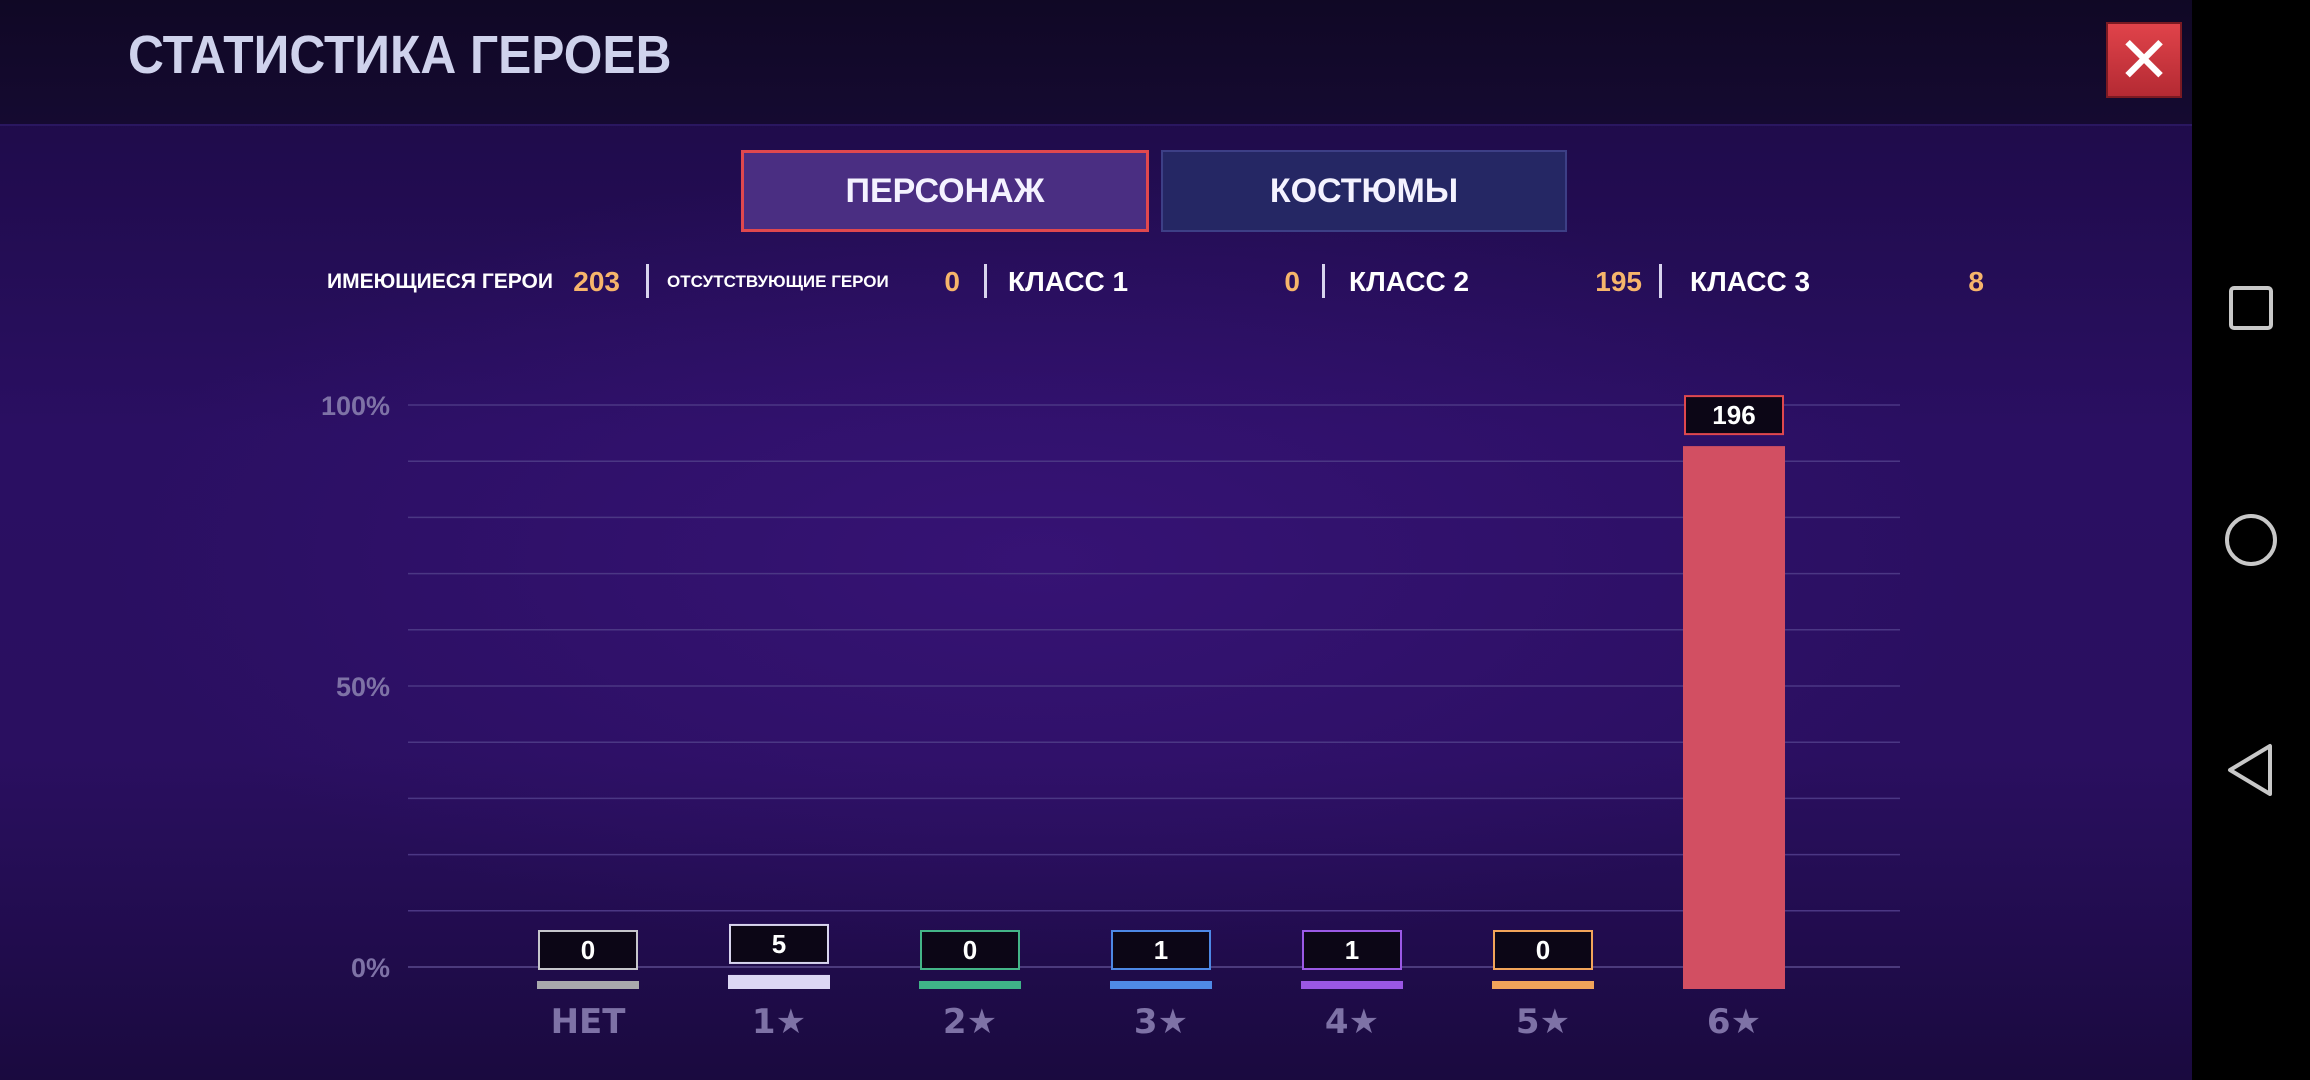 This screenshot has width=2310, height=1080. Describe the element at coordinates (355, 406) in the screenshot. I see `y-tick-label: 100%` at that location.